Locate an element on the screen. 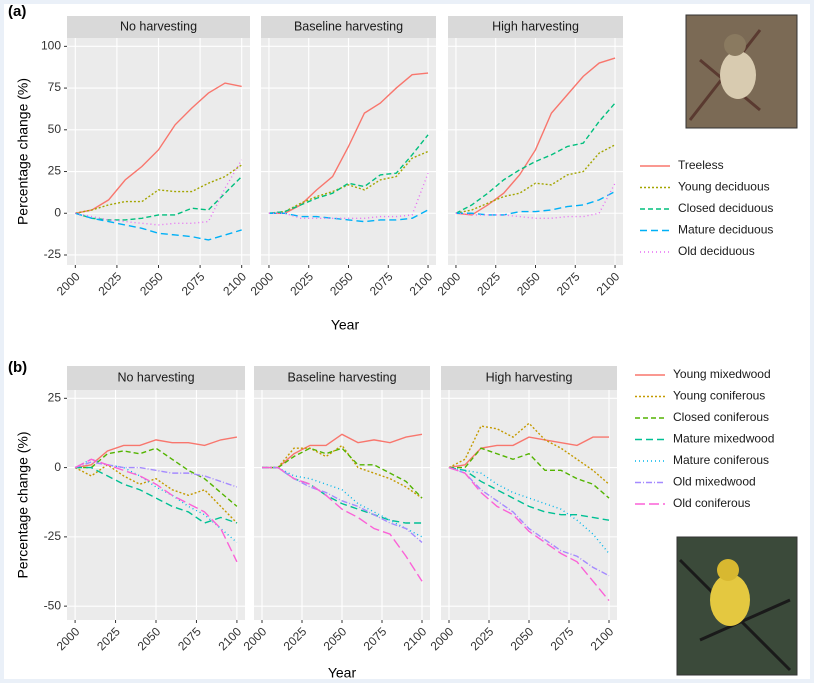  legend-label: Mature mixedwood is located at coordinates (723, 439).